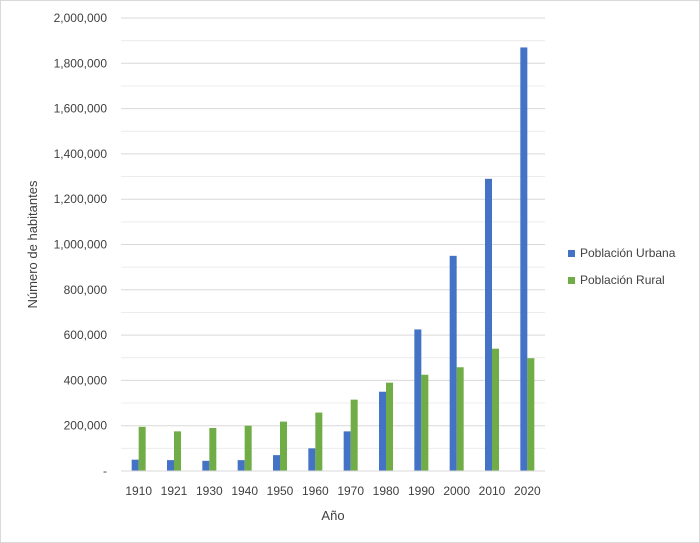  I want to click on y-tick-label: 200,000, so click(86, 426).